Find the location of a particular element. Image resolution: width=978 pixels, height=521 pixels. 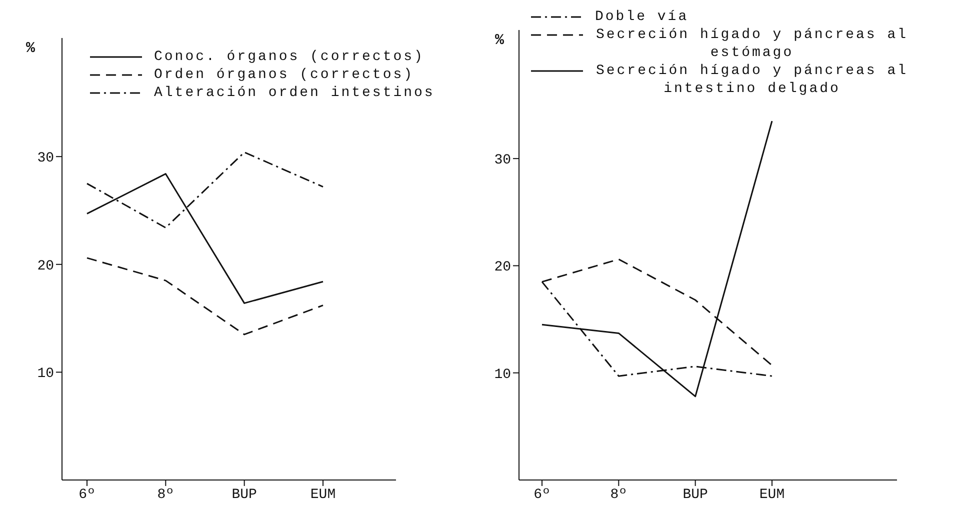

legend-label: Orden órganos (correctos) is located at coordinates (284, 75).